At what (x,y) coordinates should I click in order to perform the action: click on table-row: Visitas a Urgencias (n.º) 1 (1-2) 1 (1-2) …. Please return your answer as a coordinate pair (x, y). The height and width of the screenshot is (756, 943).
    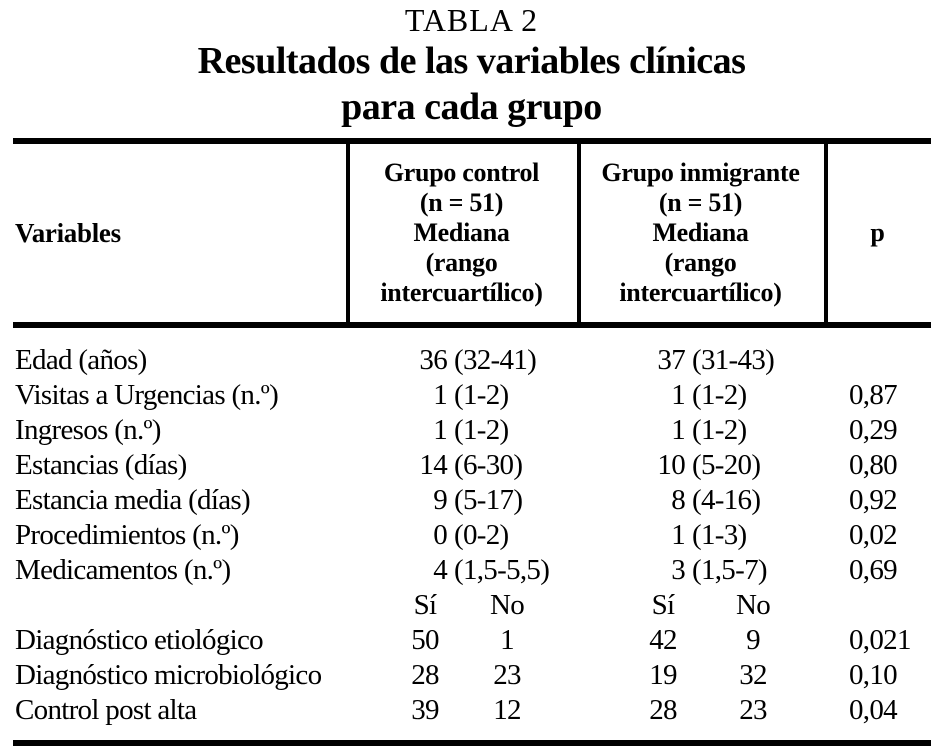
    Looking at the image, I should click on (472, 395).